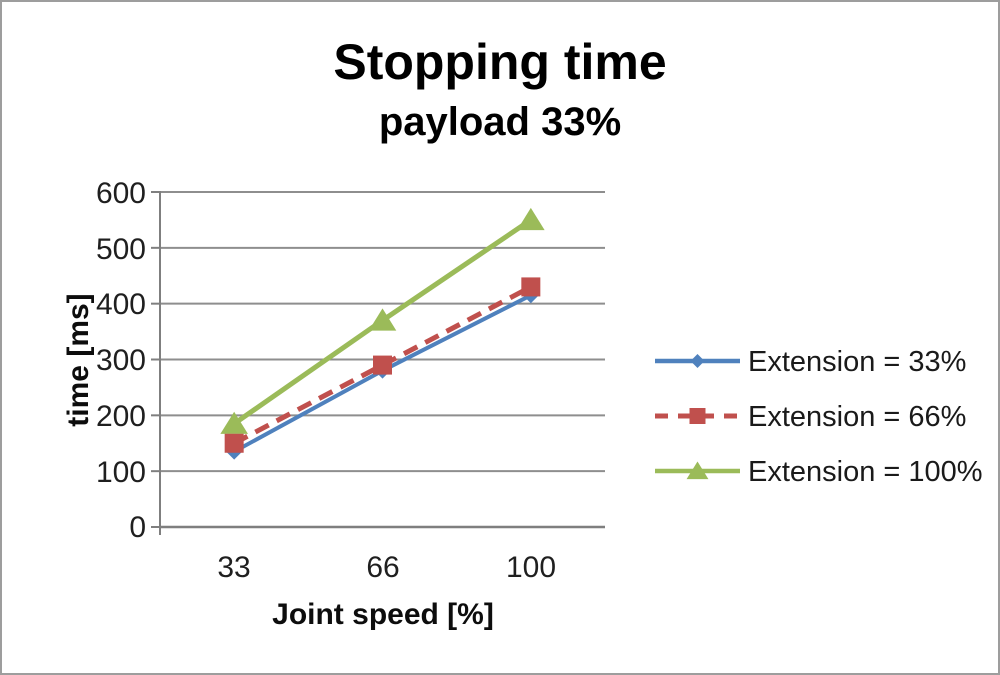 The height and width of the screenshot is (675, 1000). Describe the element at coordinates (382, 567) in the screenshot. I see `x-tick-label: 66` at that location.